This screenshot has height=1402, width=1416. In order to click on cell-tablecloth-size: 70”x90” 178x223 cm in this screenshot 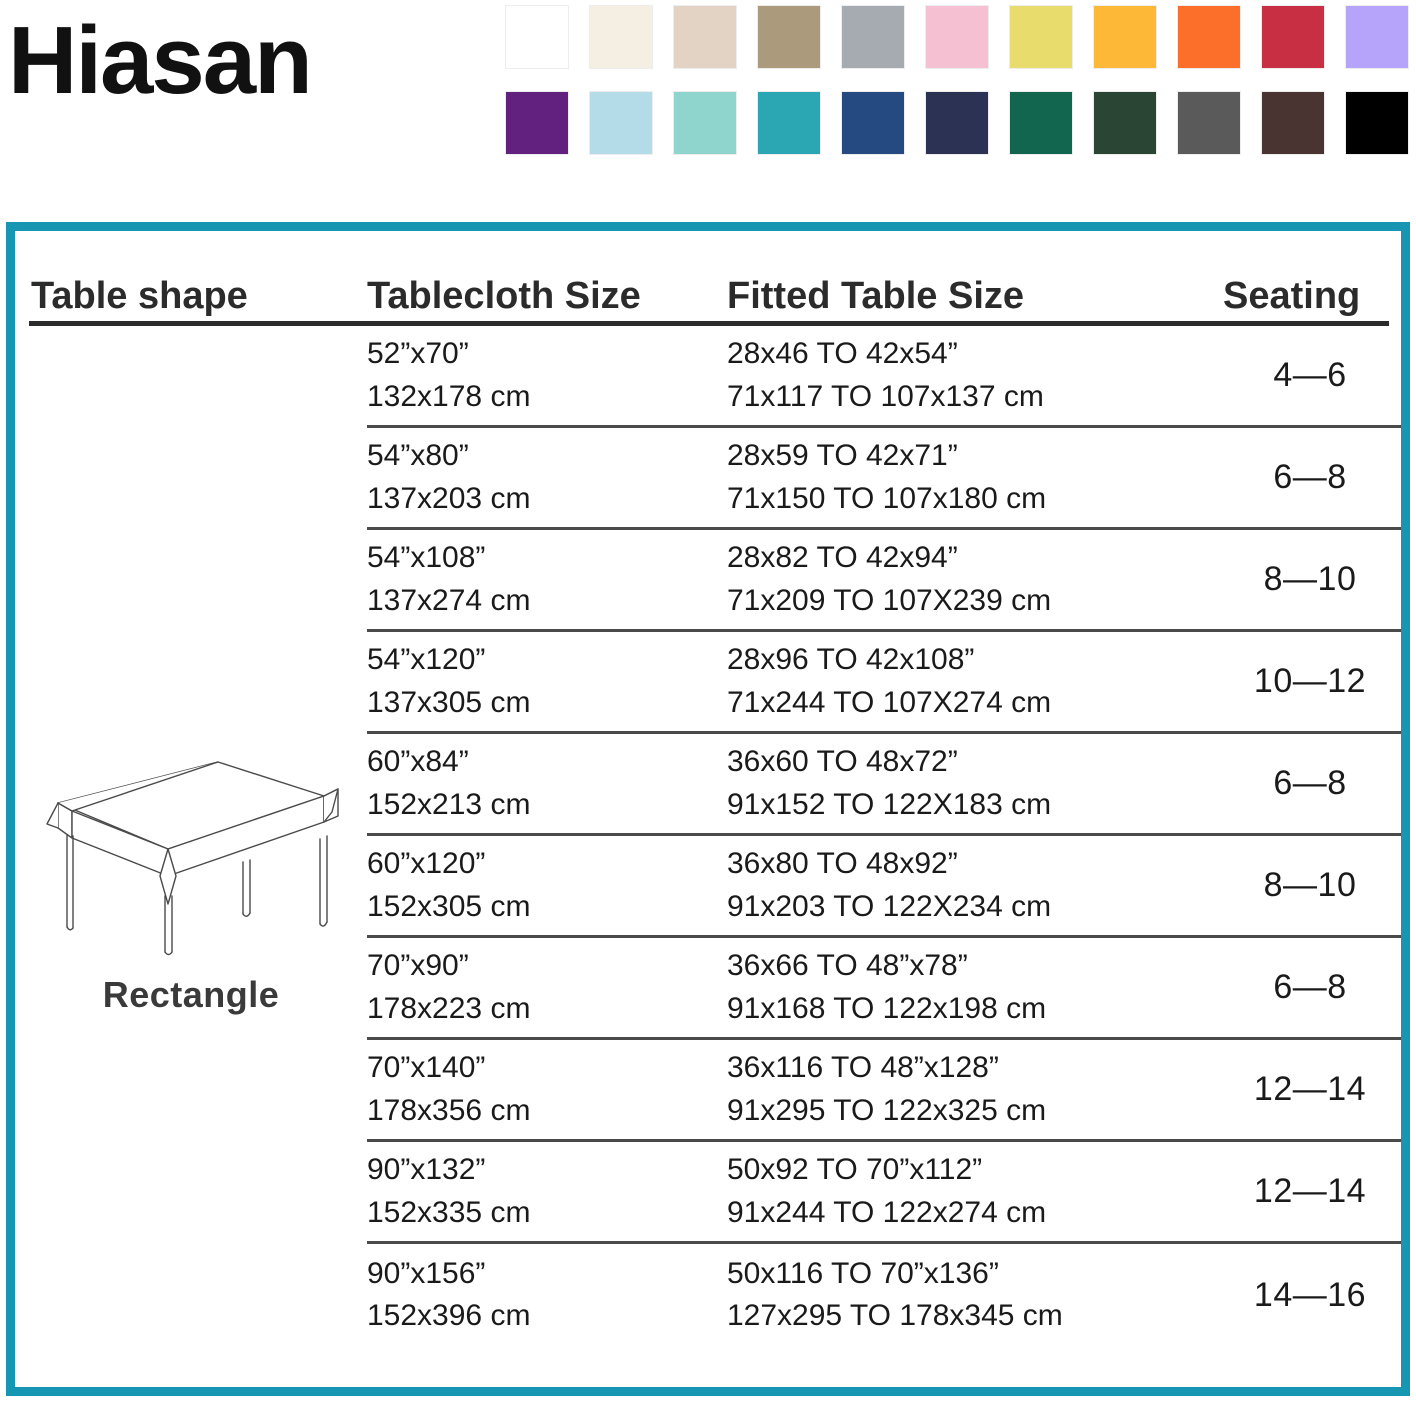, I will do `click(547, 987)`.